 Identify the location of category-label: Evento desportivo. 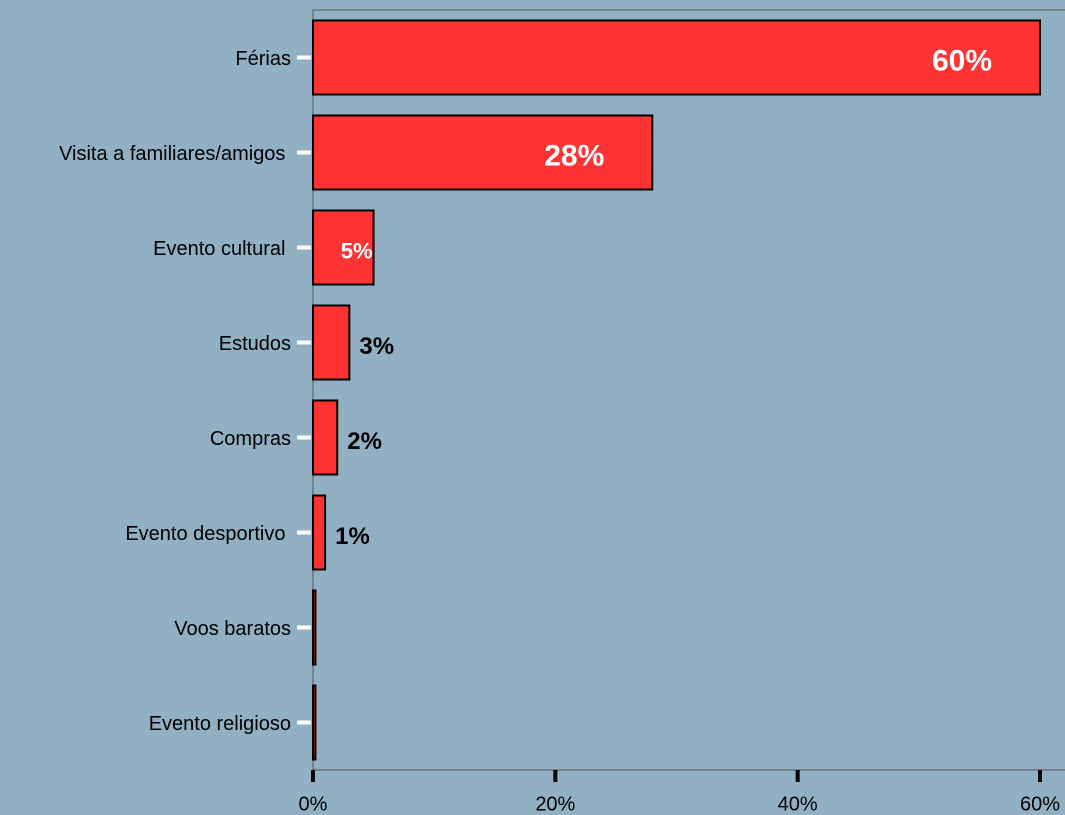
(208, 534).